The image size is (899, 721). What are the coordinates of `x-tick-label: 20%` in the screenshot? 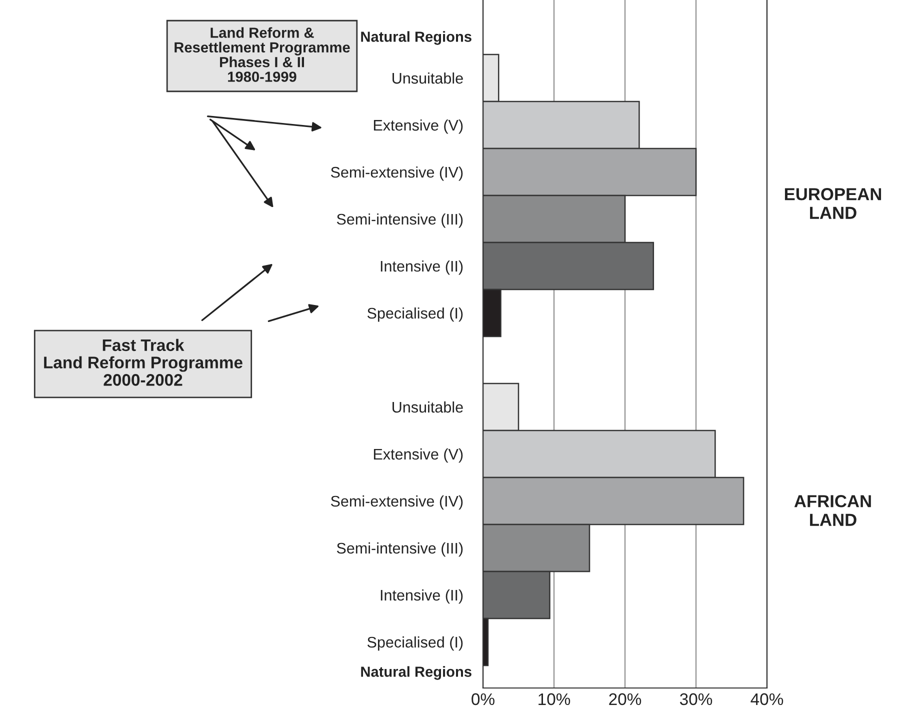 It's located at (625, 699).